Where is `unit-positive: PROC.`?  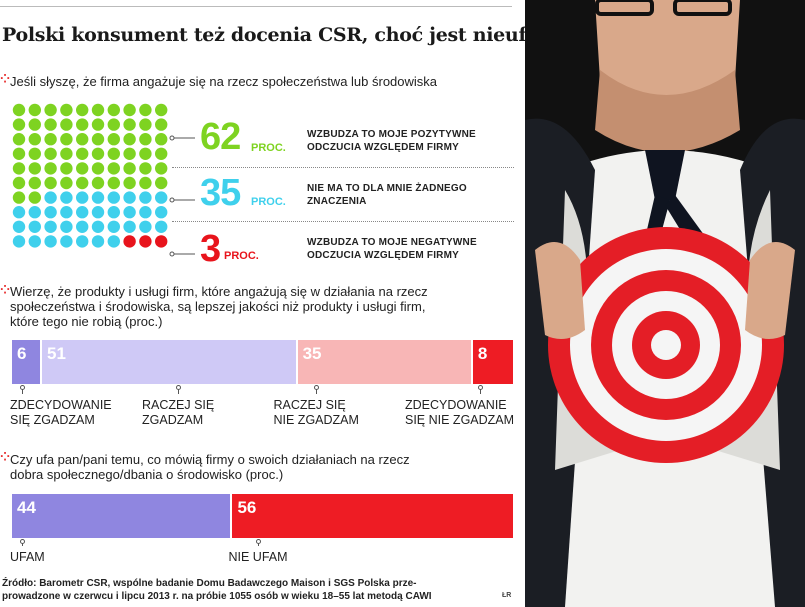 unit-positive: PROC. is located at coordinates (268, 148).